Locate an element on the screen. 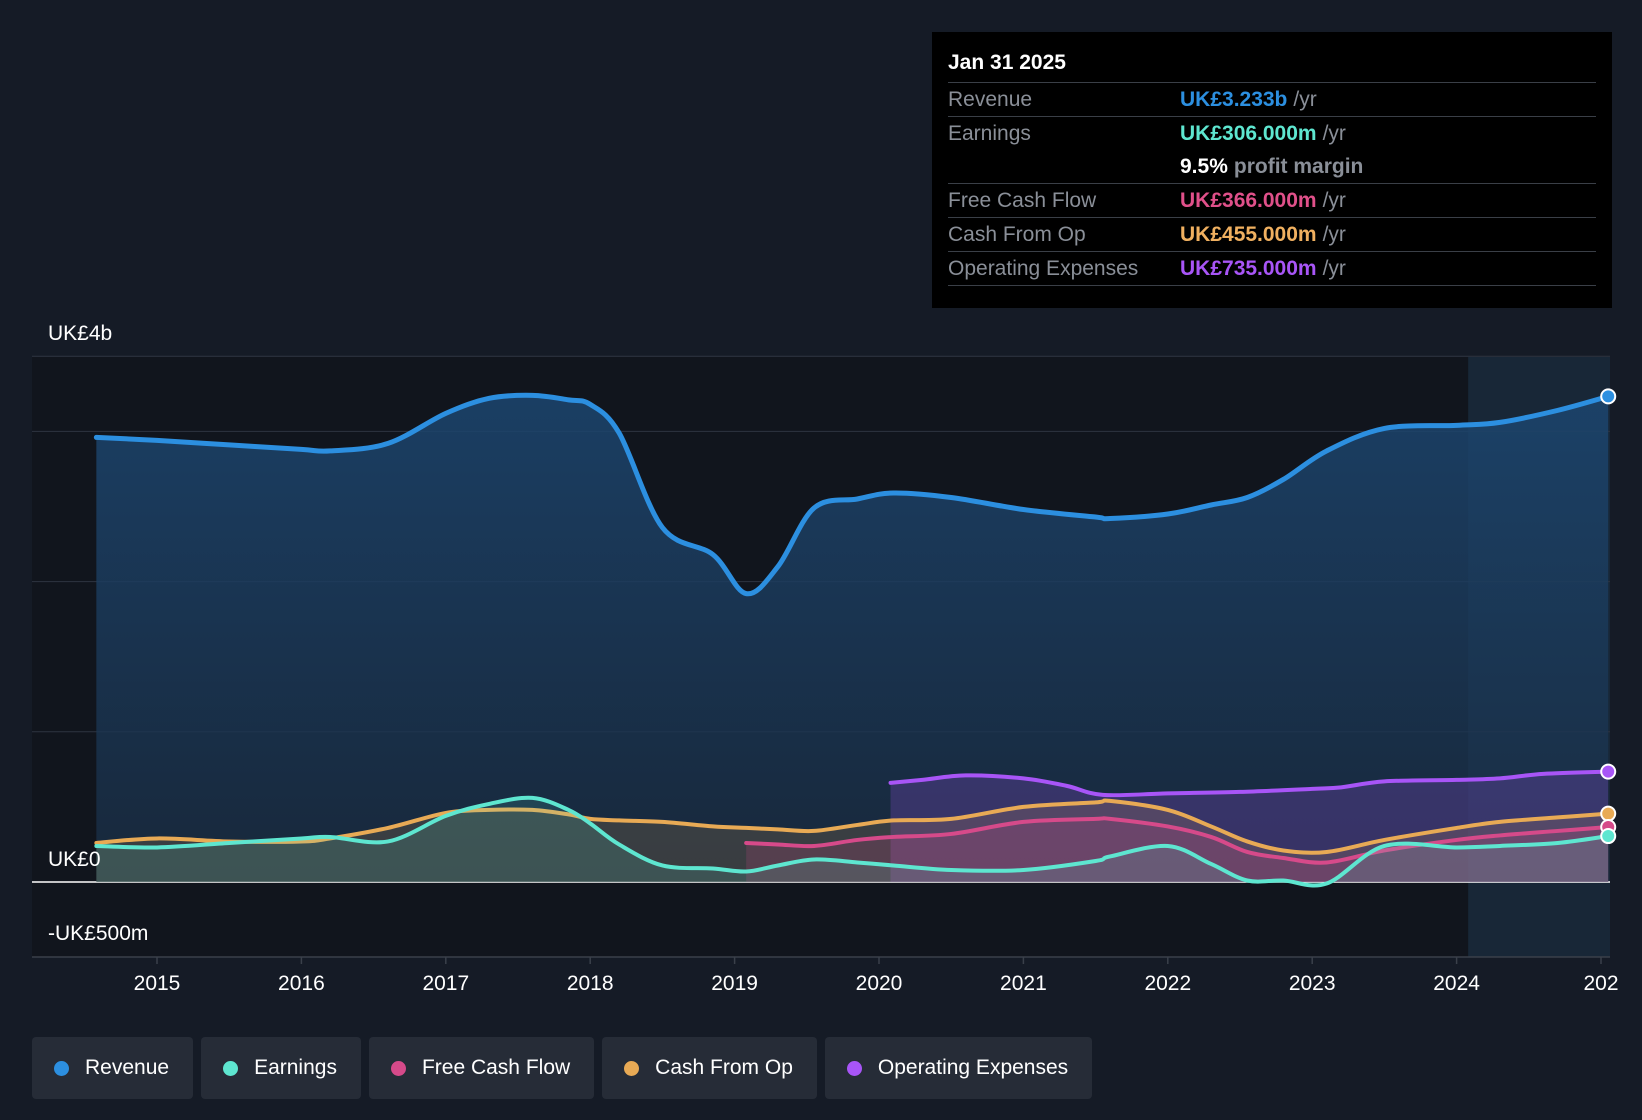 The height and width of the screenshot is (1120, 1642). y-tick-label: UK£0 is located at coordinates (74, 859).